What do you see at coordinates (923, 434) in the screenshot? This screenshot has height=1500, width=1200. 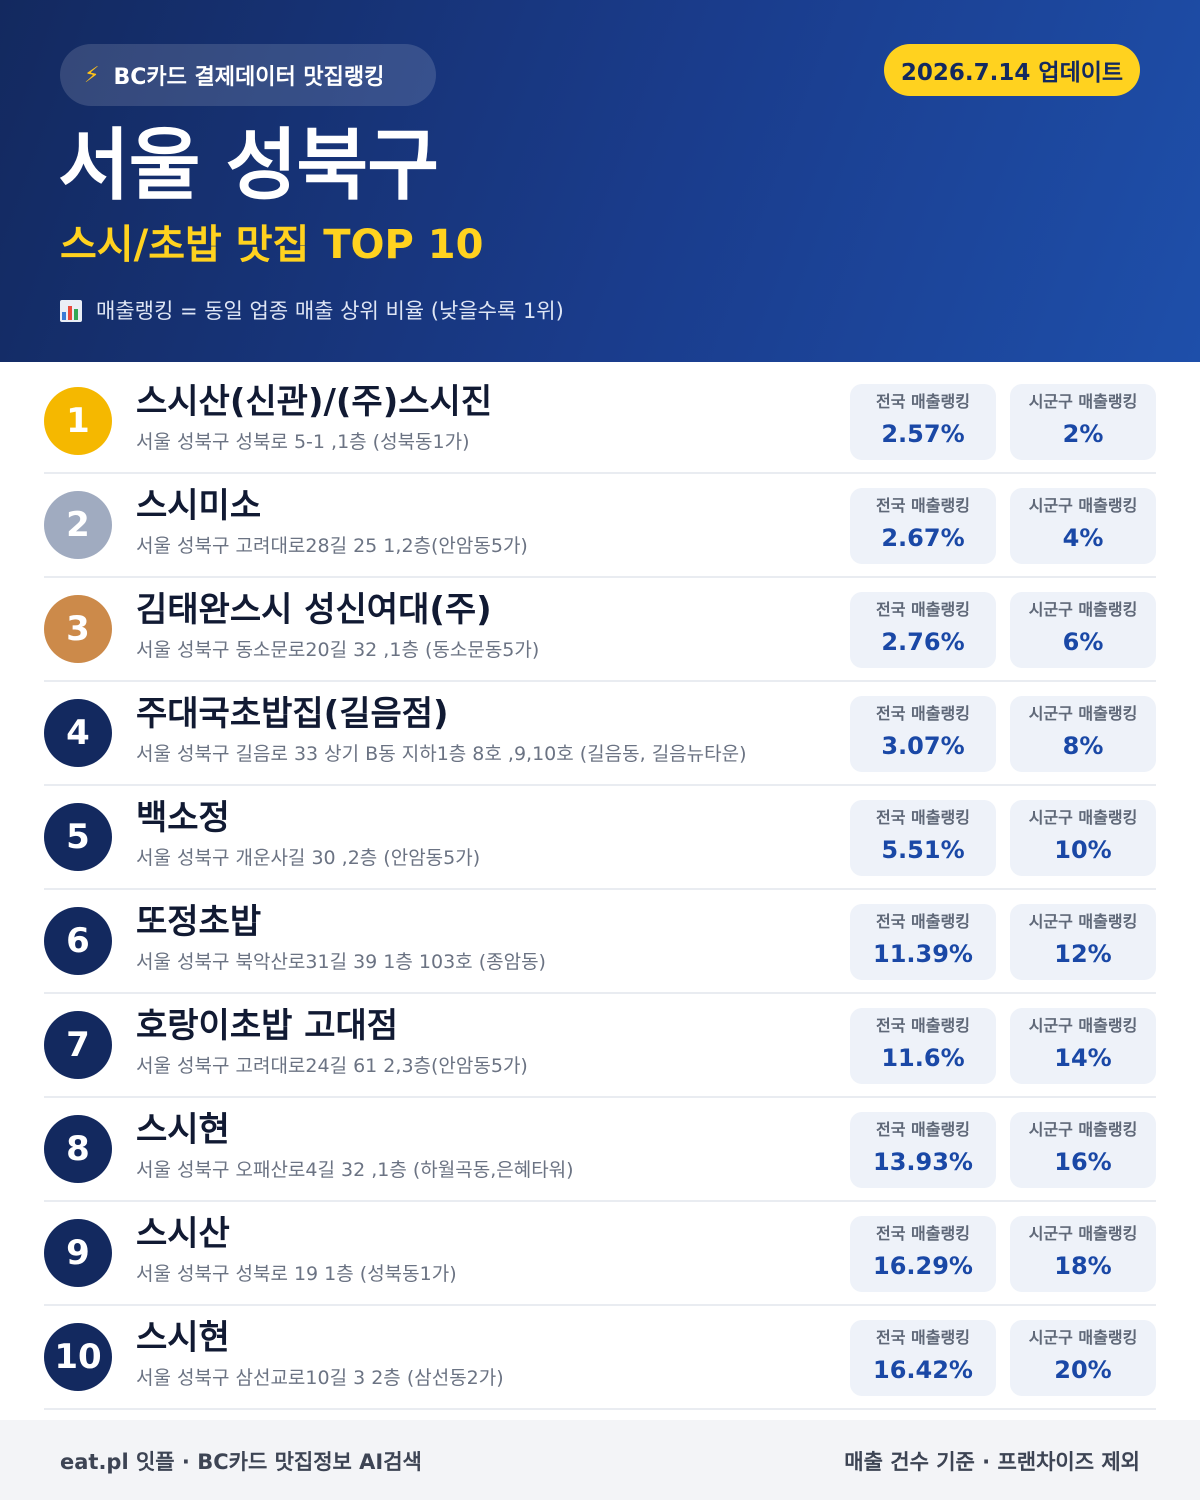 I see `national-ranking-value: 2.57%` at bounding box center [923, 434].